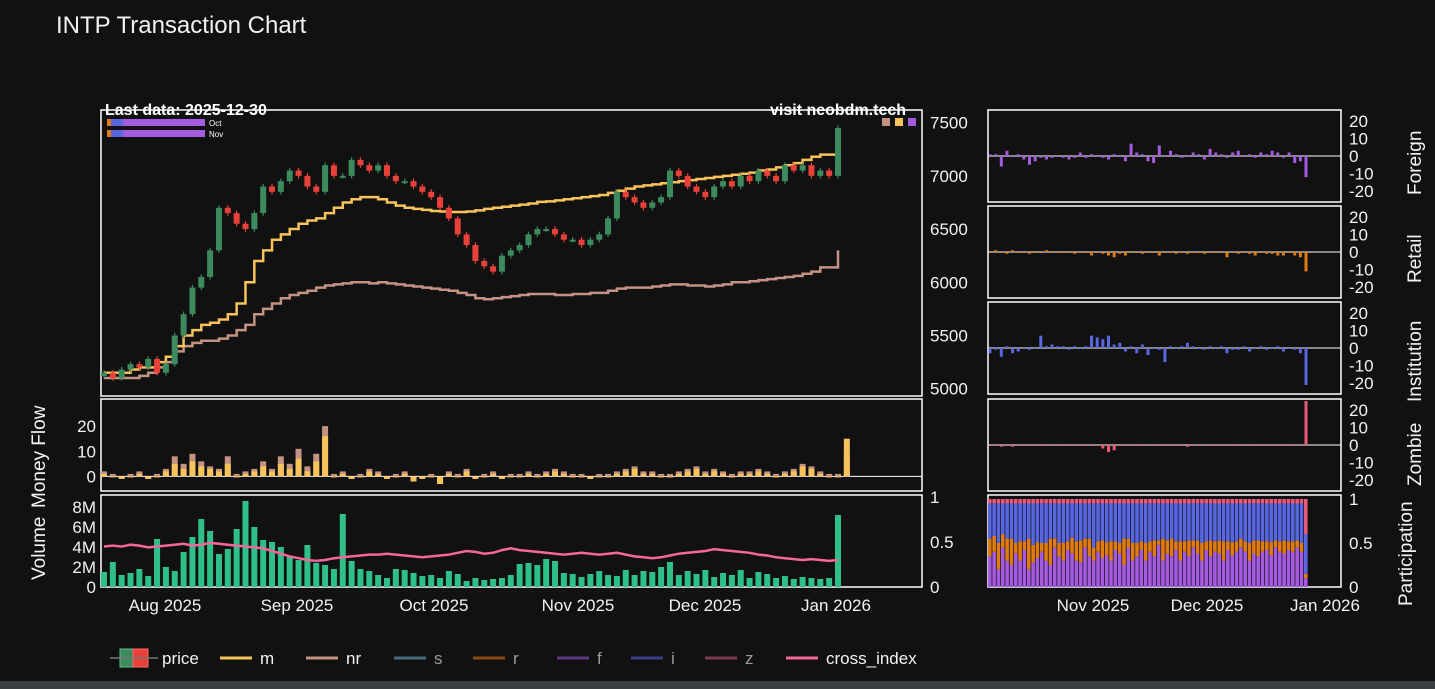 This screenshot has width=1435, height=689. I want to click on legend-item-r: r, so click(496, 658).